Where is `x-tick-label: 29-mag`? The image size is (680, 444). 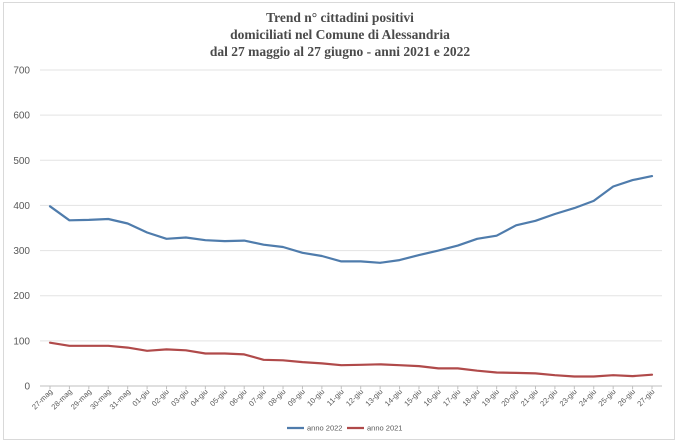 x-tick-label: 29-mag is located at coordinates (81, 399).